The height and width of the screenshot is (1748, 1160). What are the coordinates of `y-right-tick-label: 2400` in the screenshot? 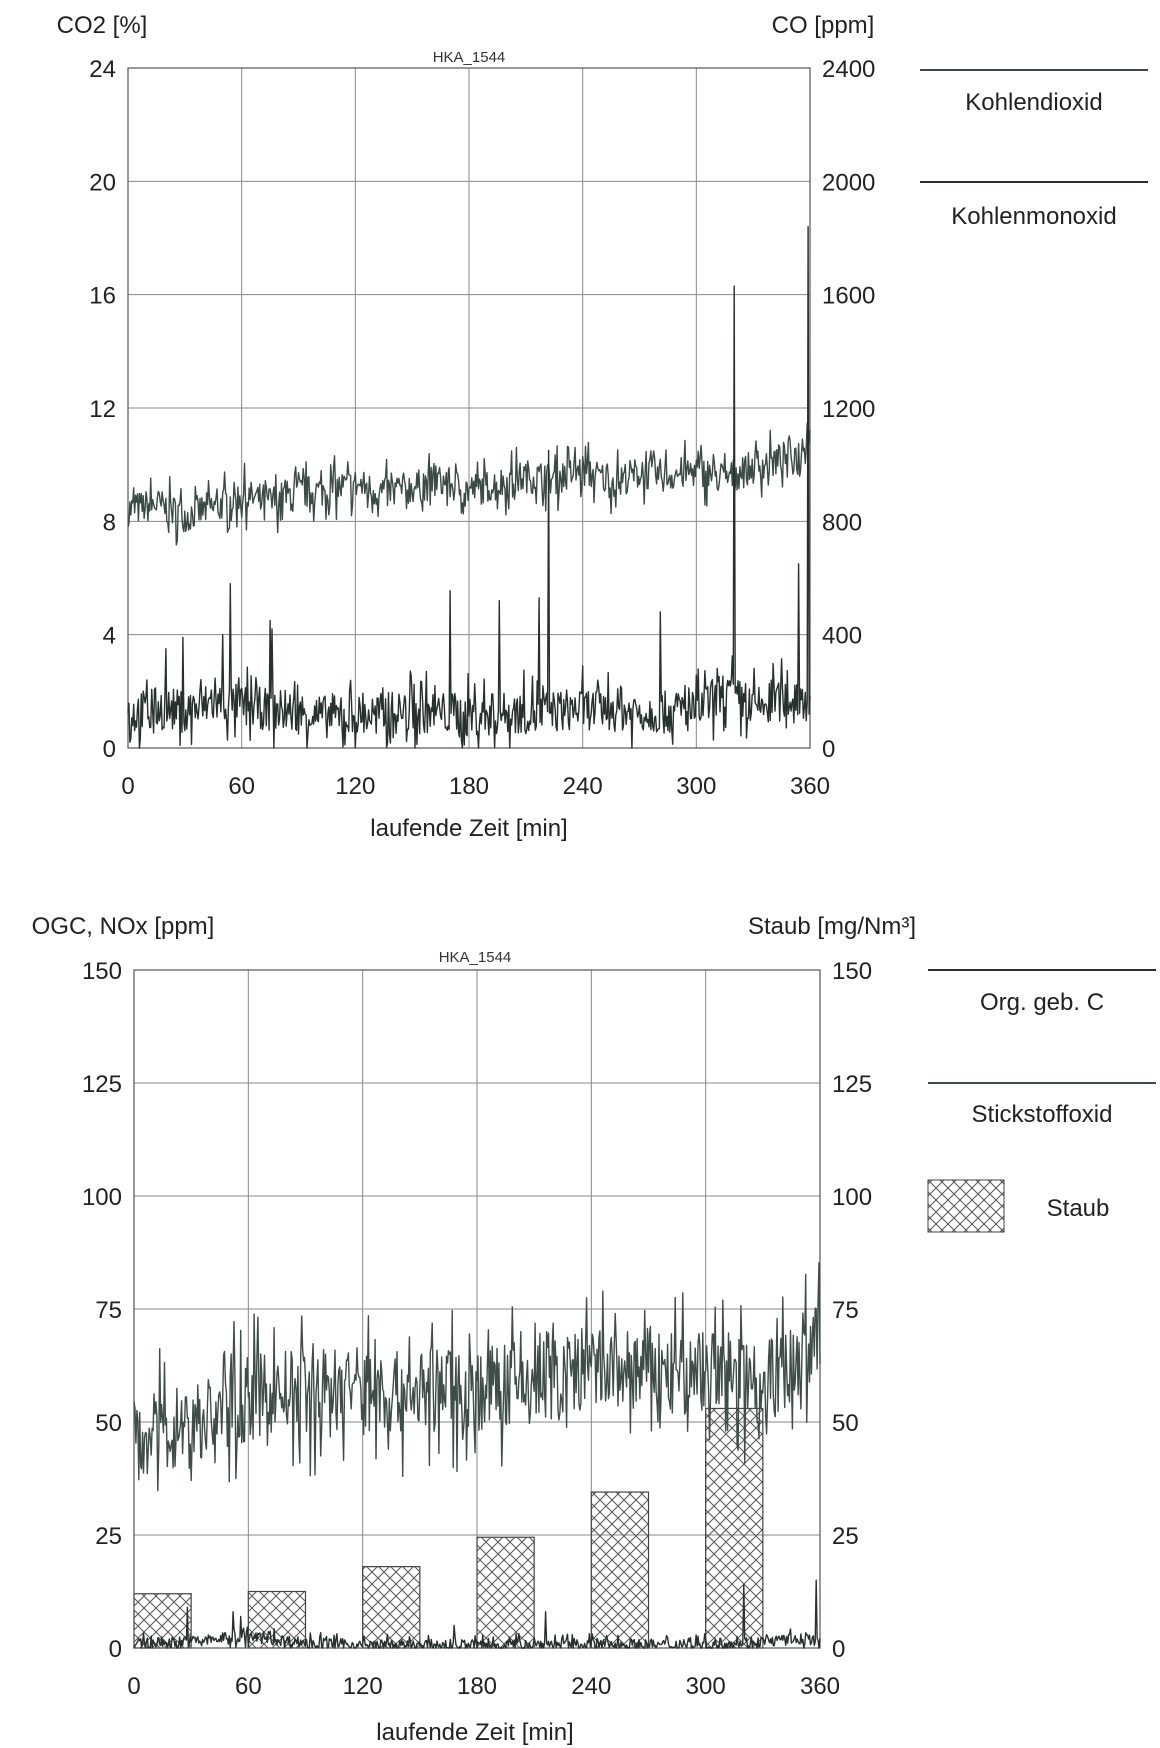 It's located at (848, 69).